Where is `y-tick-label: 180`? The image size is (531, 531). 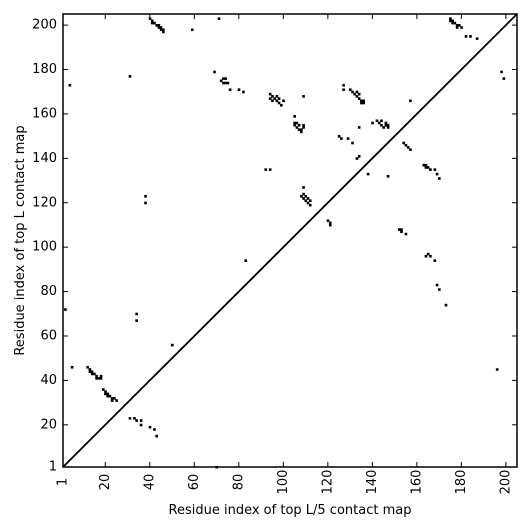 y-tick-label: 180 is located at coordinates (44, 69).